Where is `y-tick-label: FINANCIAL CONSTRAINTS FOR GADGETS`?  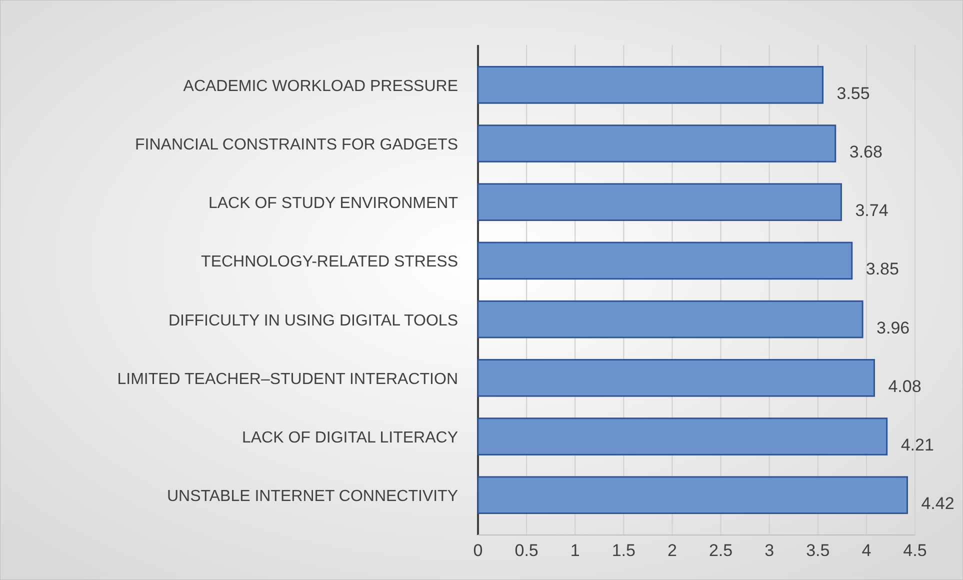
y-tick-label: FINANCIAL CONSTRAINTS FOR GADGETS is located at coordinates (296, 145).